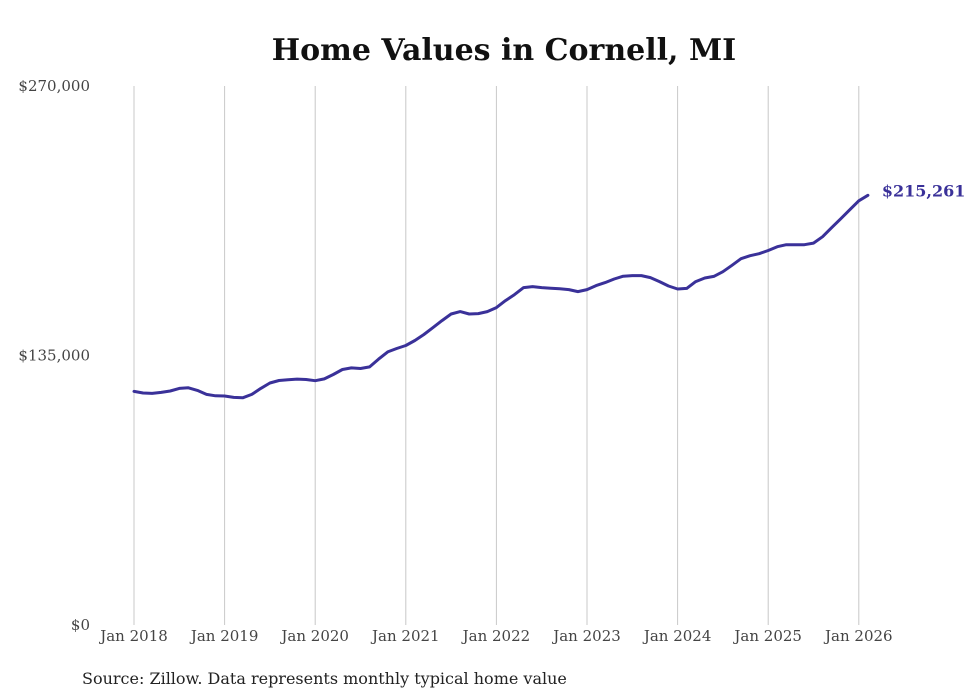  What do you see at coordinates (224, 636) in the screenshot?
I see `x-tick-label: Jan 2019` at bounding box center [224, 636].